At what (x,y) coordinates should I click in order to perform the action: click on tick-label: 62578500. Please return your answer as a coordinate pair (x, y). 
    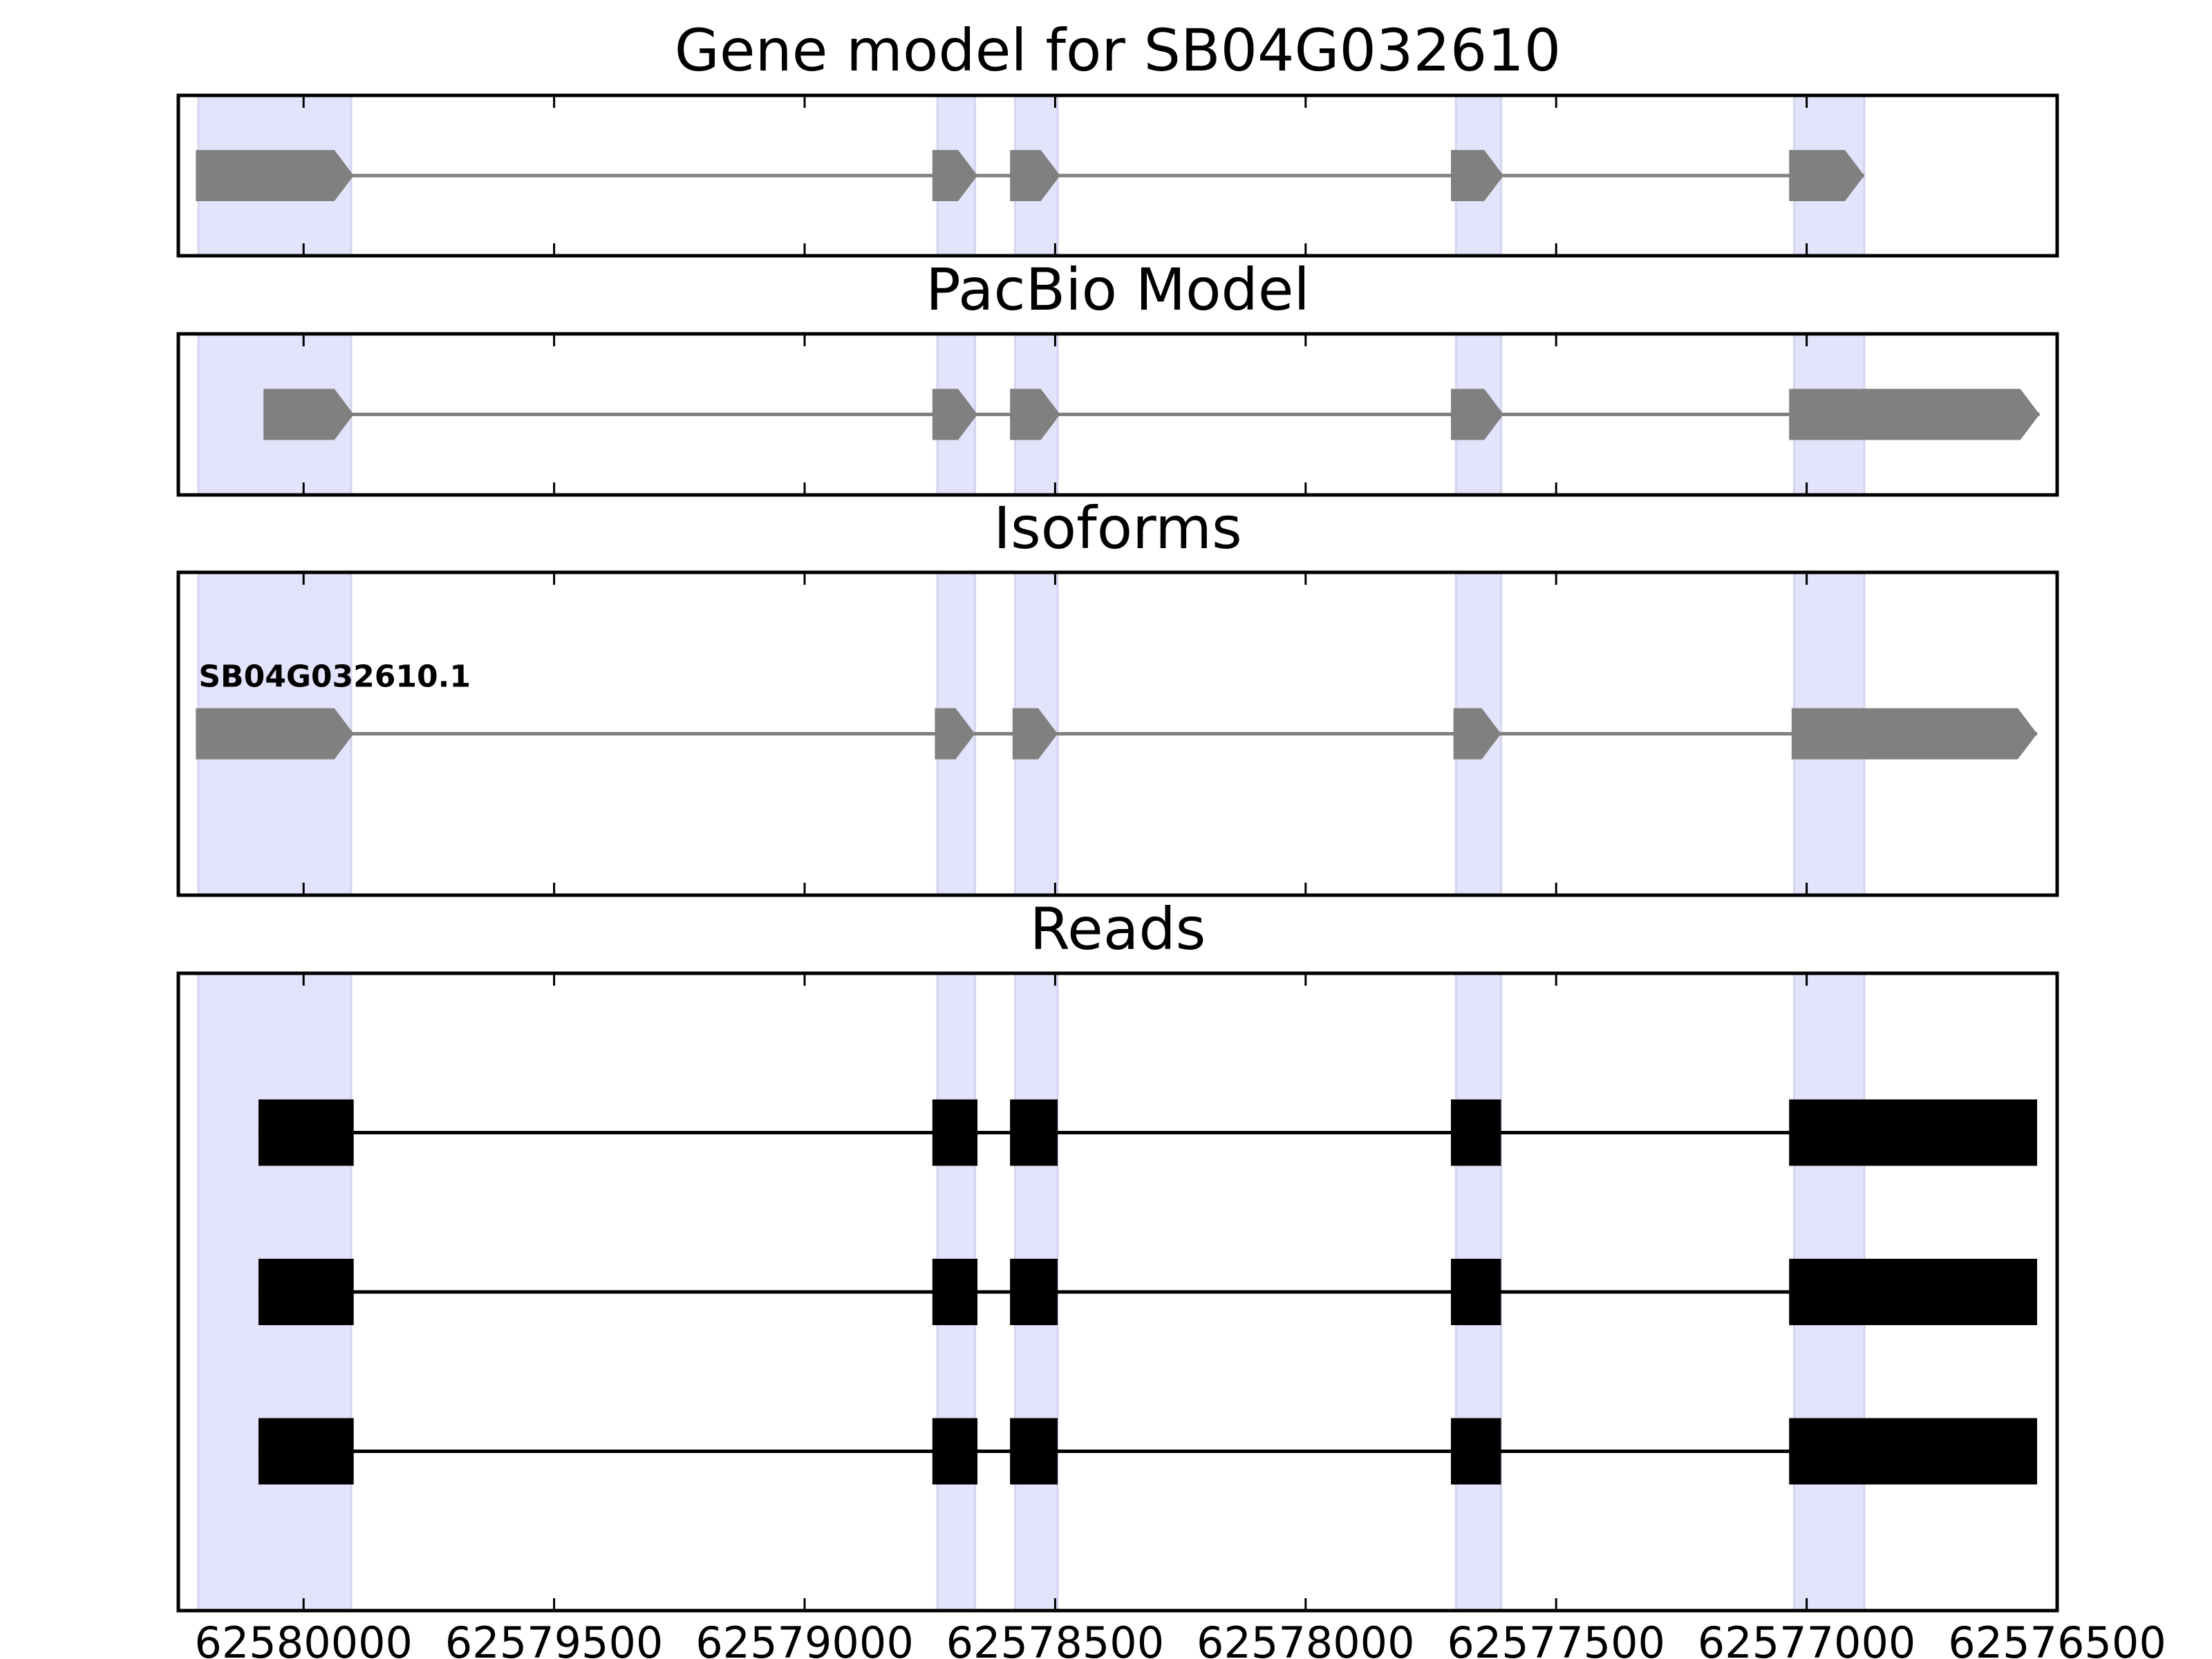
    Looking at the image, I should click on (1056, 1638).